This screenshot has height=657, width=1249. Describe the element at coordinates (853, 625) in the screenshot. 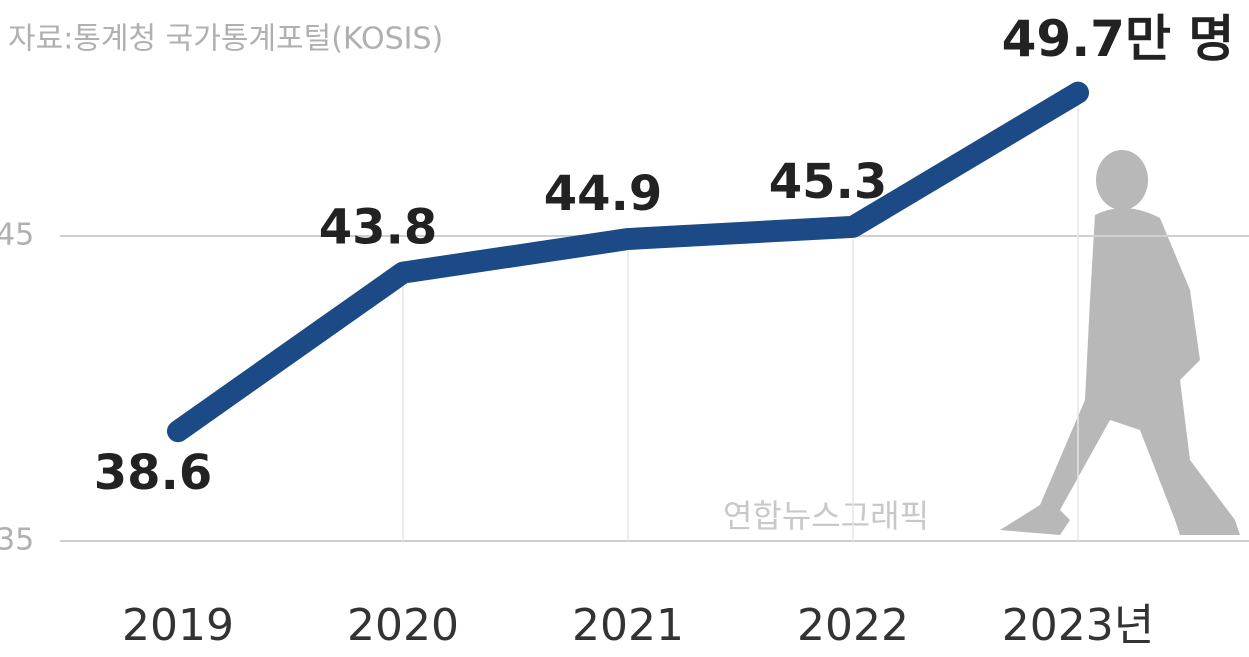

I see `x-tick-label: 2022` at that location.